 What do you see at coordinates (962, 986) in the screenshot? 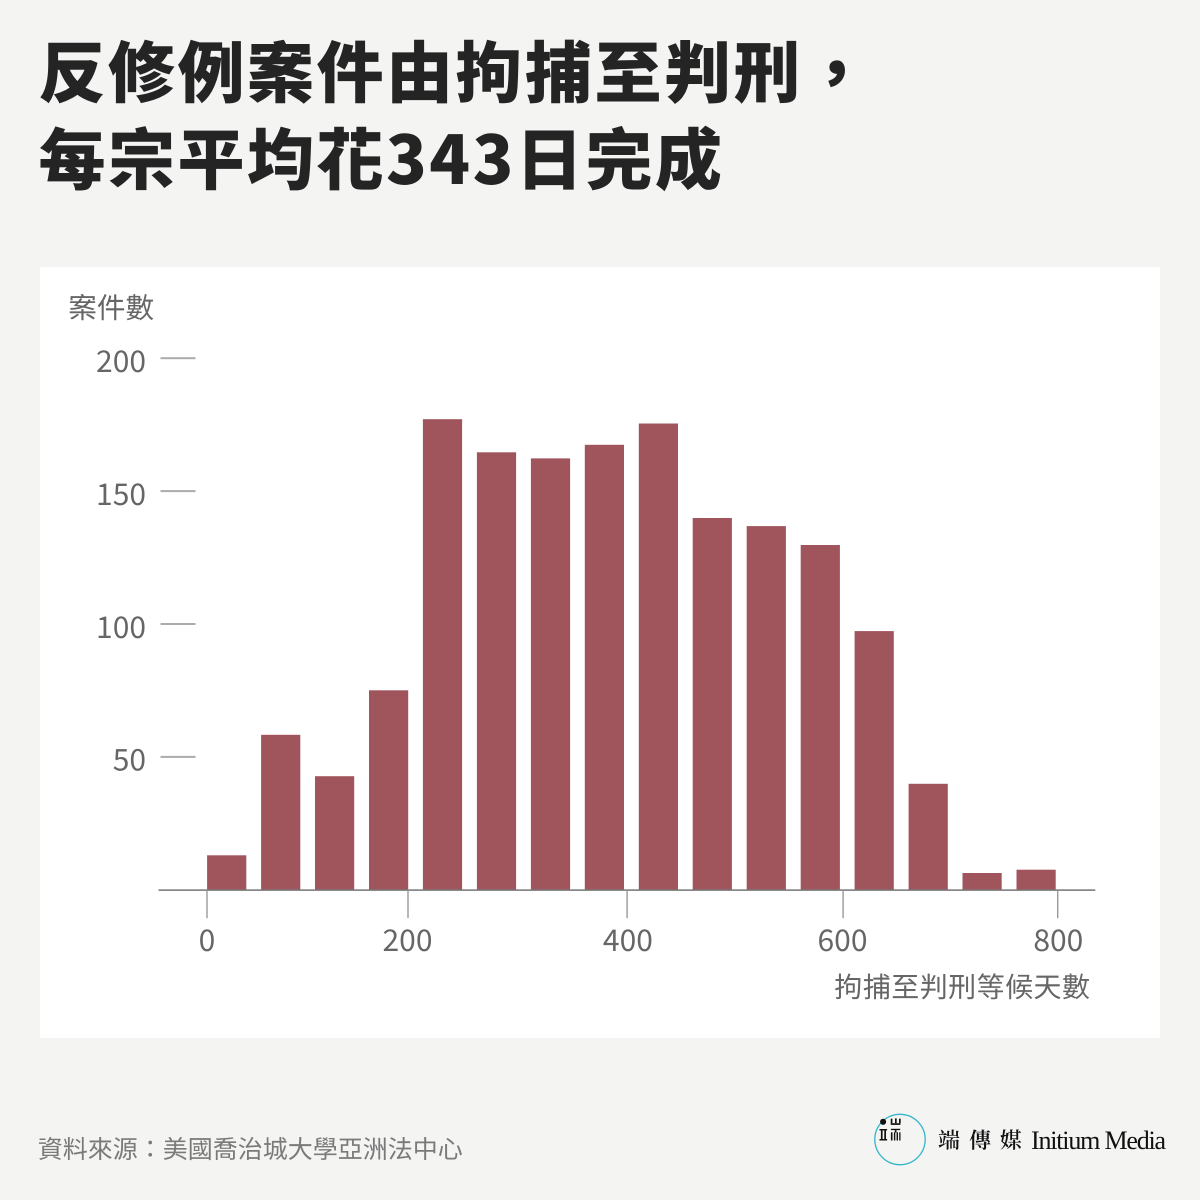
I see `svg-text: 拘捕至判刑等候天數` at bounding box center [962, 986].